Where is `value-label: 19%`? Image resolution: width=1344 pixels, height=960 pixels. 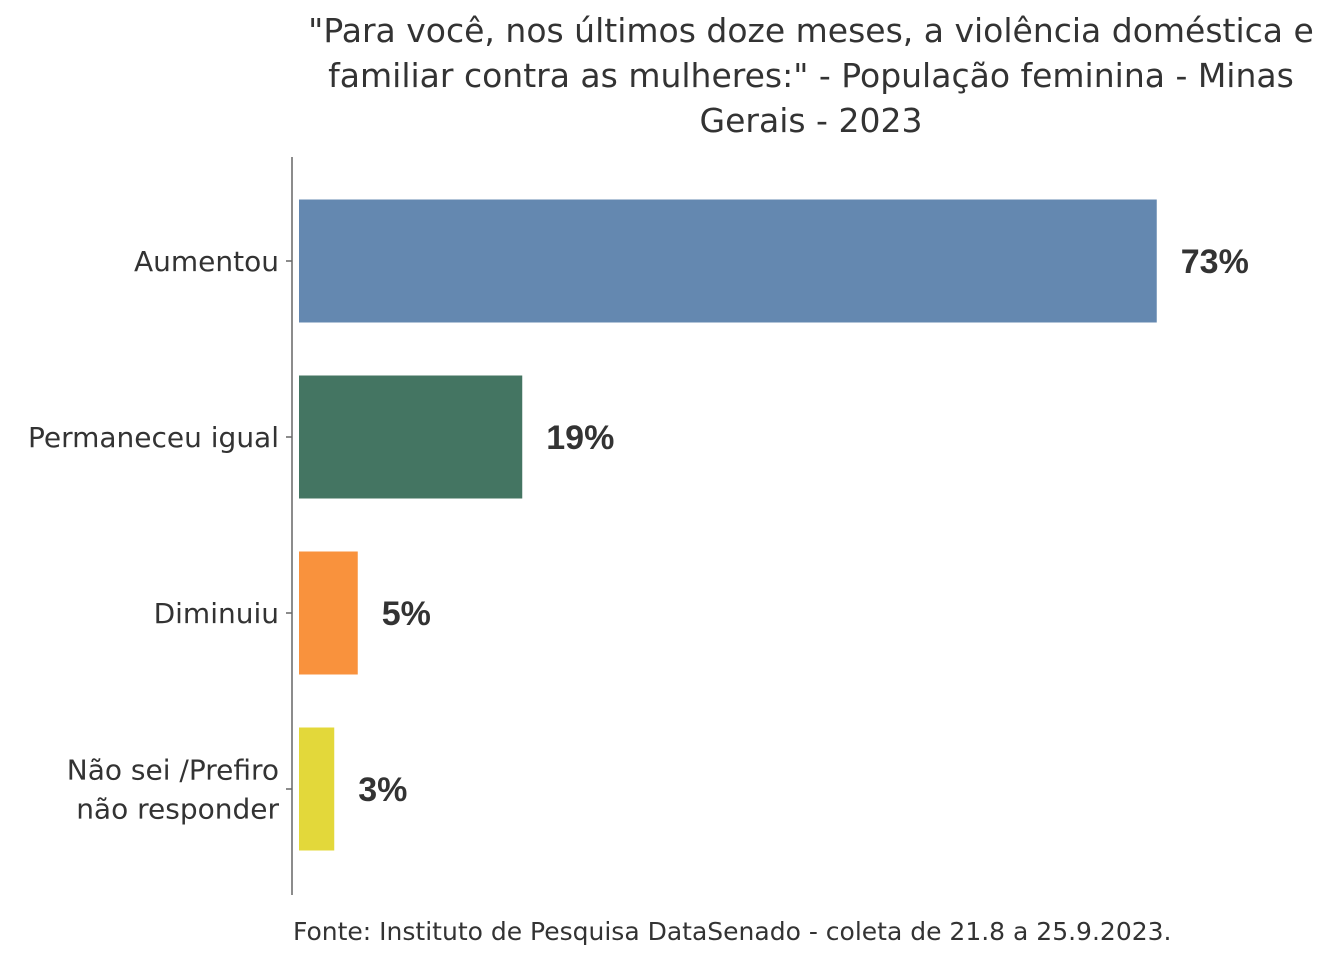 value-label: 19% is located at coordinates (580, 438).